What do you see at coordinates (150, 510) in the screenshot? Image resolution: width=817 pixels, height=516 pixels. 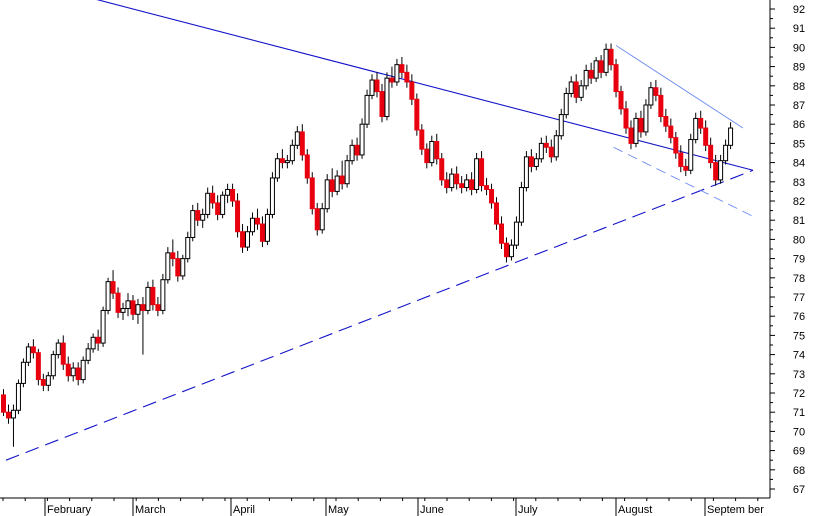 I see `x-tick-label: March` at bounding box center [150, 510].